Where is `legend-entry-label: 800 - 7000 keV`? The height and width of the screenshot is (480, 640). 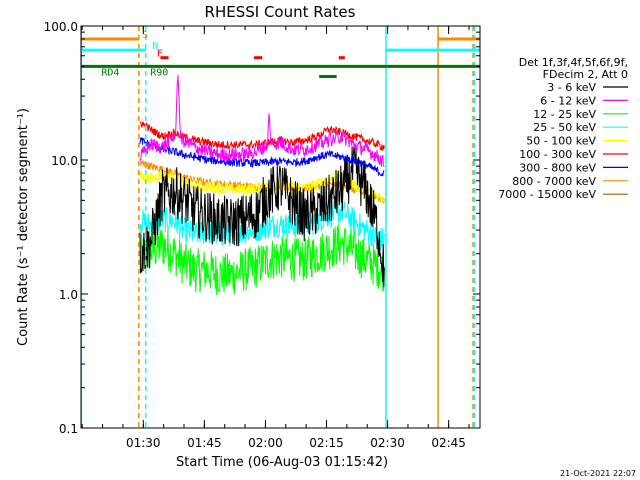
legend-entry-label: 800 - 7000 keV is located at coordinates (554, 181).